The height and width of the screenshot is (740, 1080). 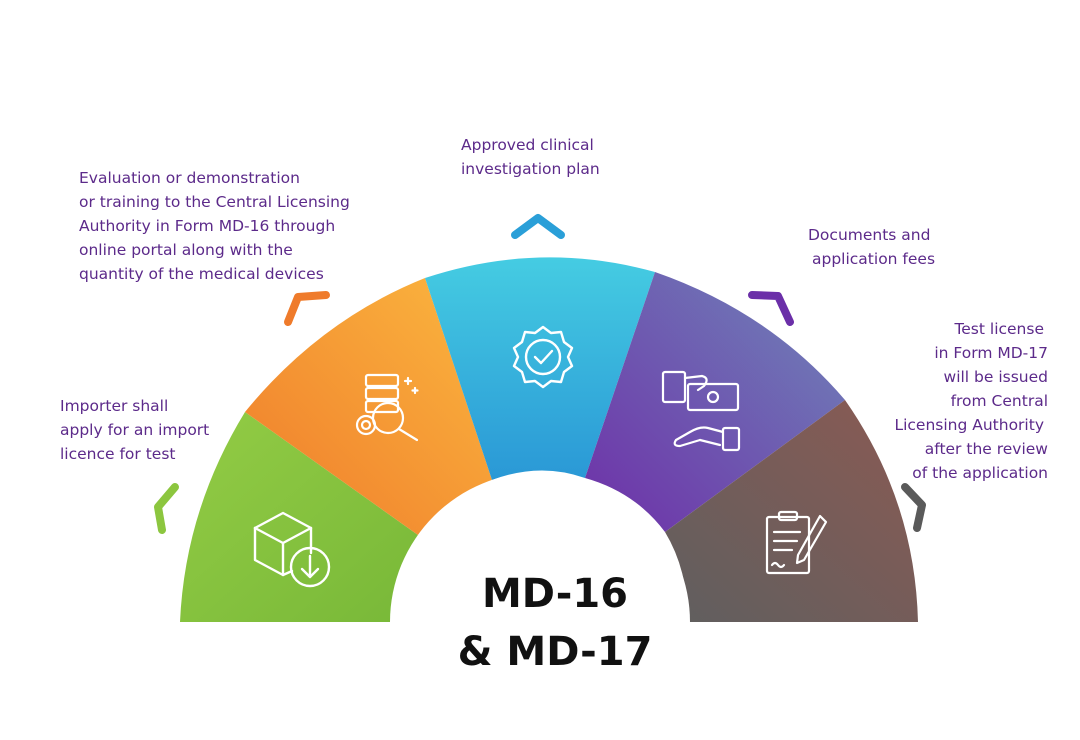 I want to click on step-line: application fees, so click(x=874, y=259).